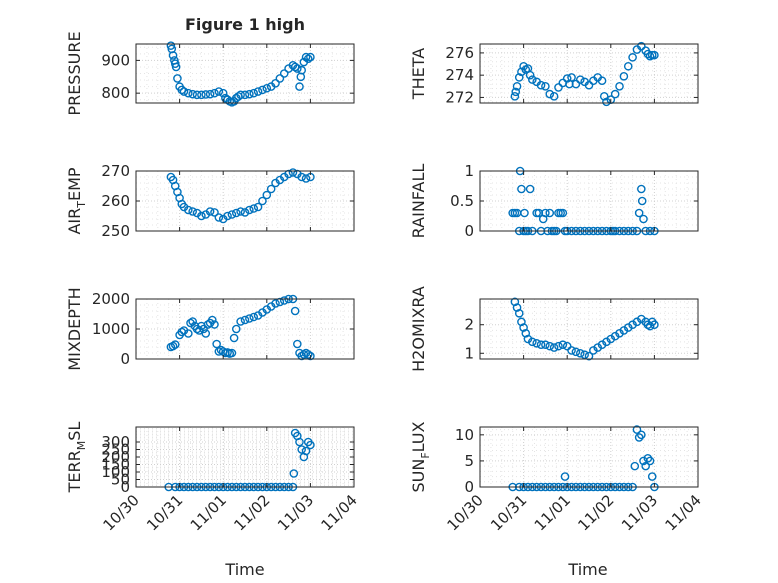 This screenshot has height=583, width=778. I want to click on y-tick-label: 260, so click(115, 201).